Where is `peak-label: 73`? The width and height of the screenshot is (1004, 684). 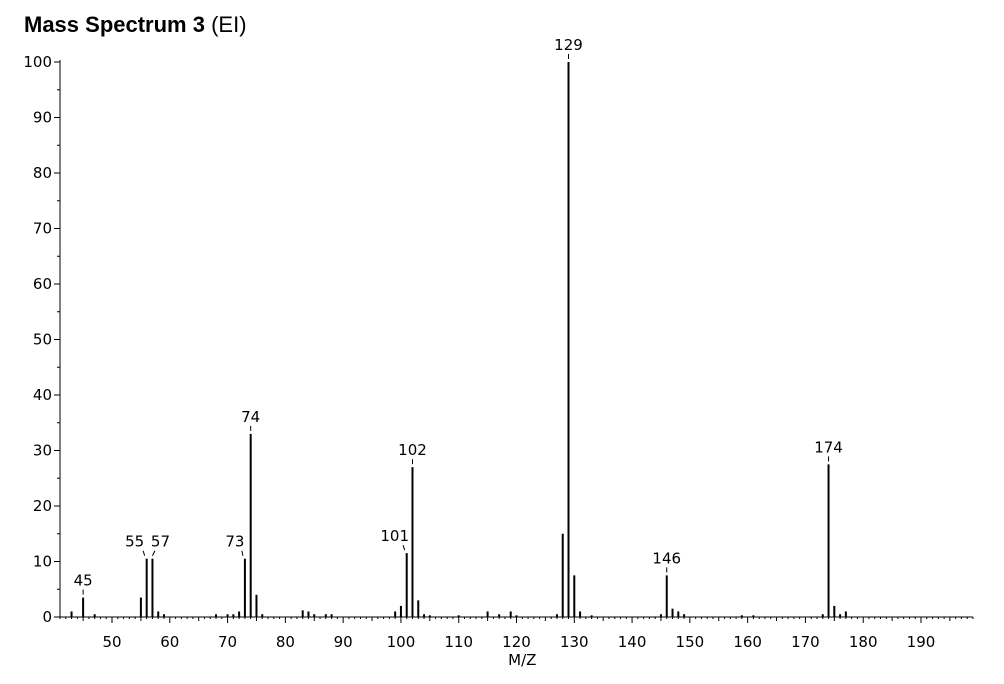 peak-label: 73 is located at coordinates (234, 542).